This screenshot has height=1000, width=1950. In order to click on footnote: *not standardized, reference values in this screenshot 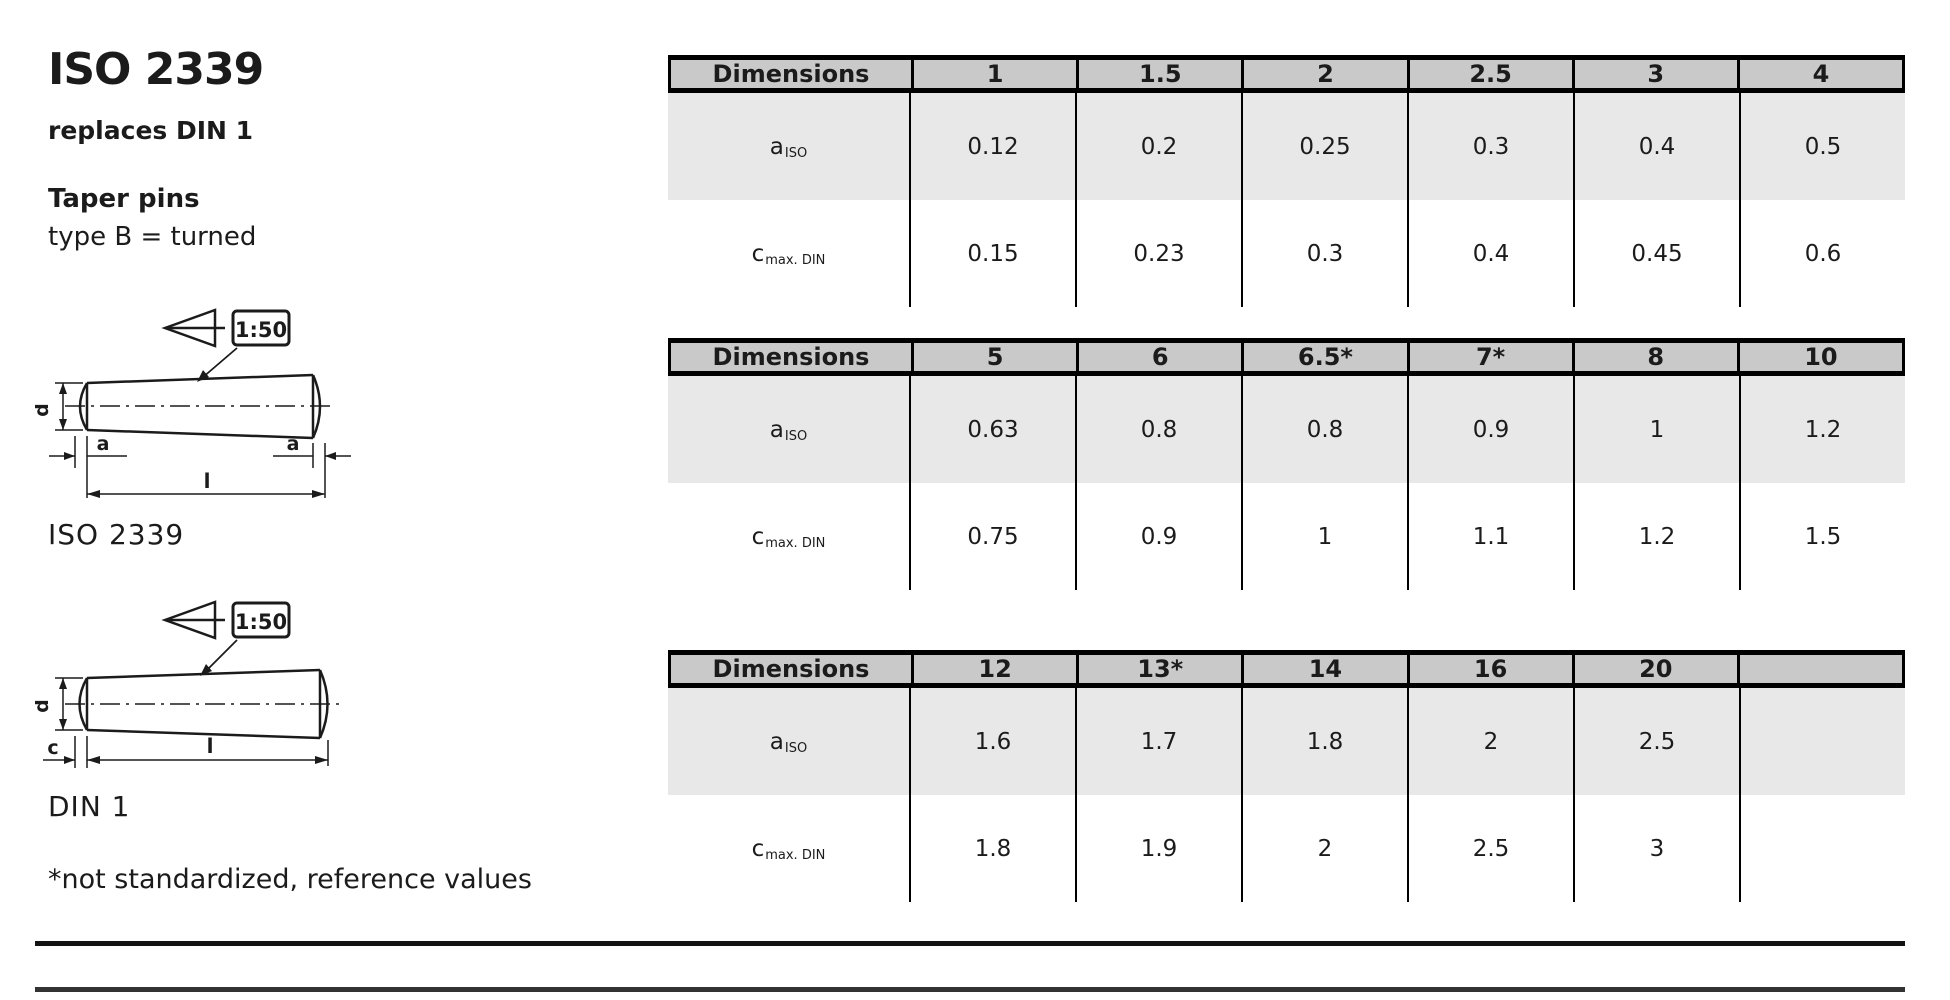, I will do `click(290, 879)`.